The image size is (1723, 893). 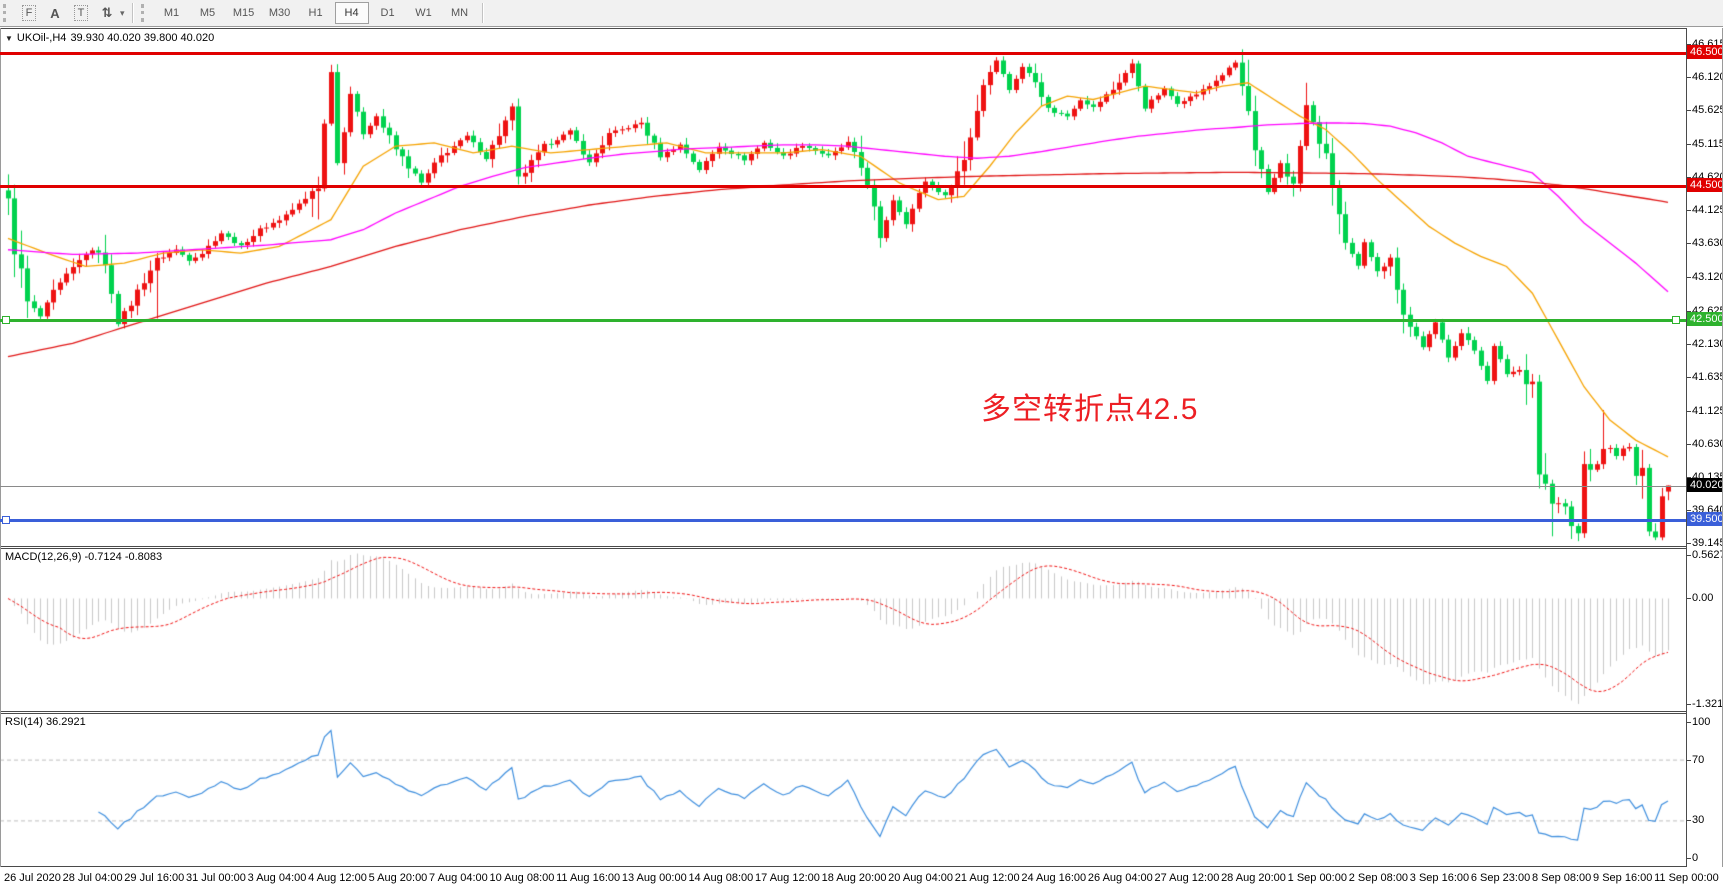 What do you see at coordinates (1707, 555) in the screenshot?
I see `axis-price-label: 0.5627` at bounding box center [1707, 555].